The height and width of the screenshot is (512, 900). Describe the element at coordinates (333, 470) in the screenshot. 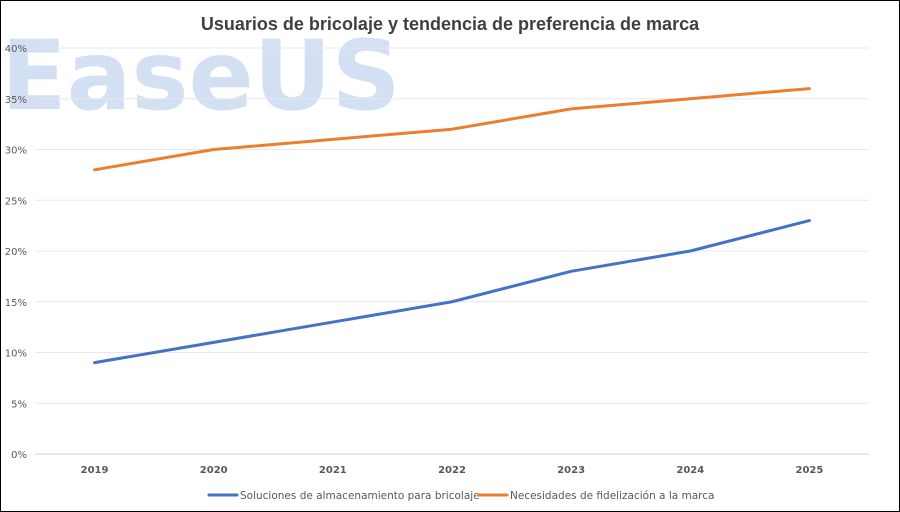

I see `x-tick-label: 2021` at that location.